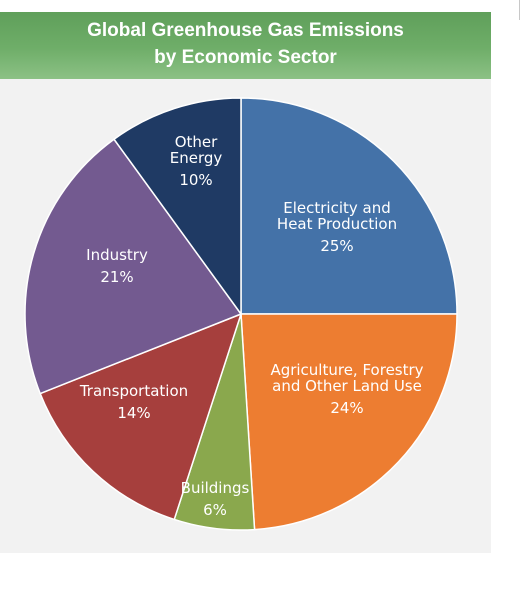 This screenshot has height=596, width=525. Describe the element at coordinates (117, 266) in the screenshot. I see `slice-label-industry: Industry 21%` at that location.